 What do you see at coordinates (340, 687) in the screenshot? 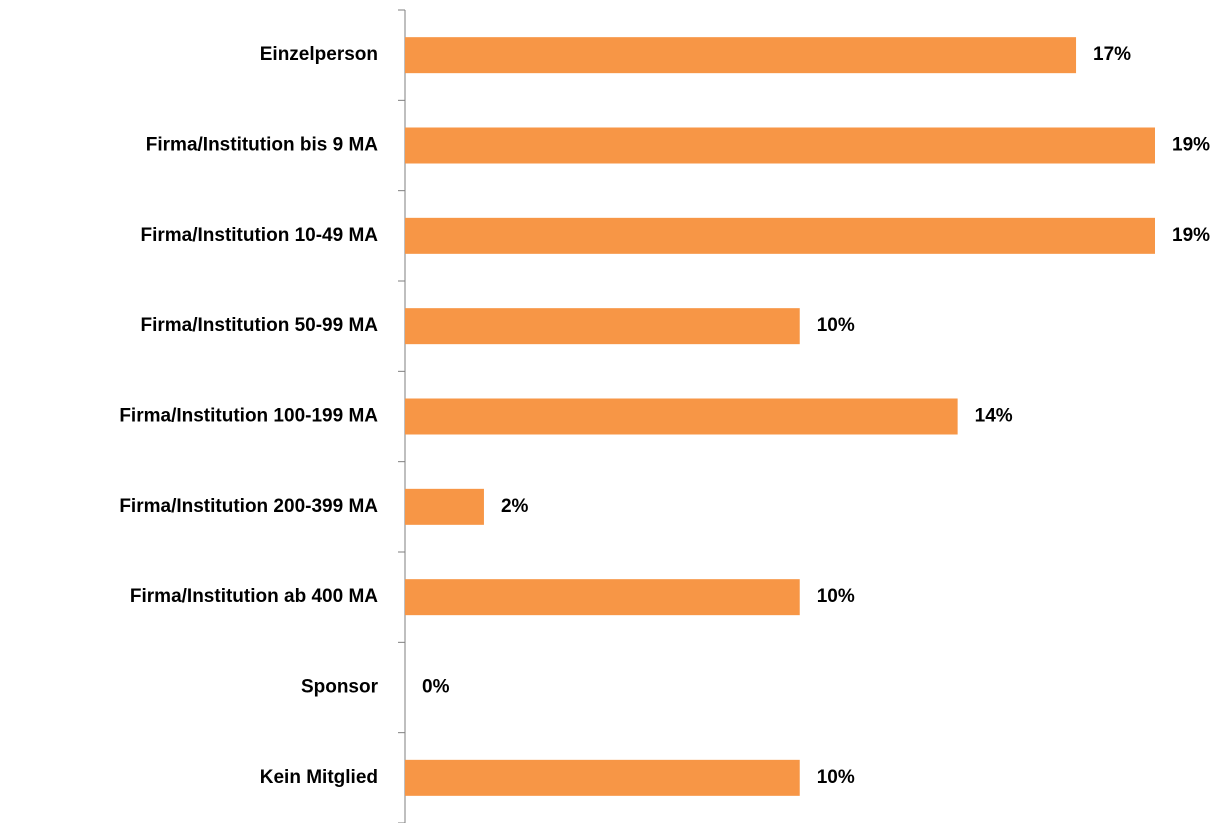
I see `category-label: Sponsor` at bounding box center [340, 687].